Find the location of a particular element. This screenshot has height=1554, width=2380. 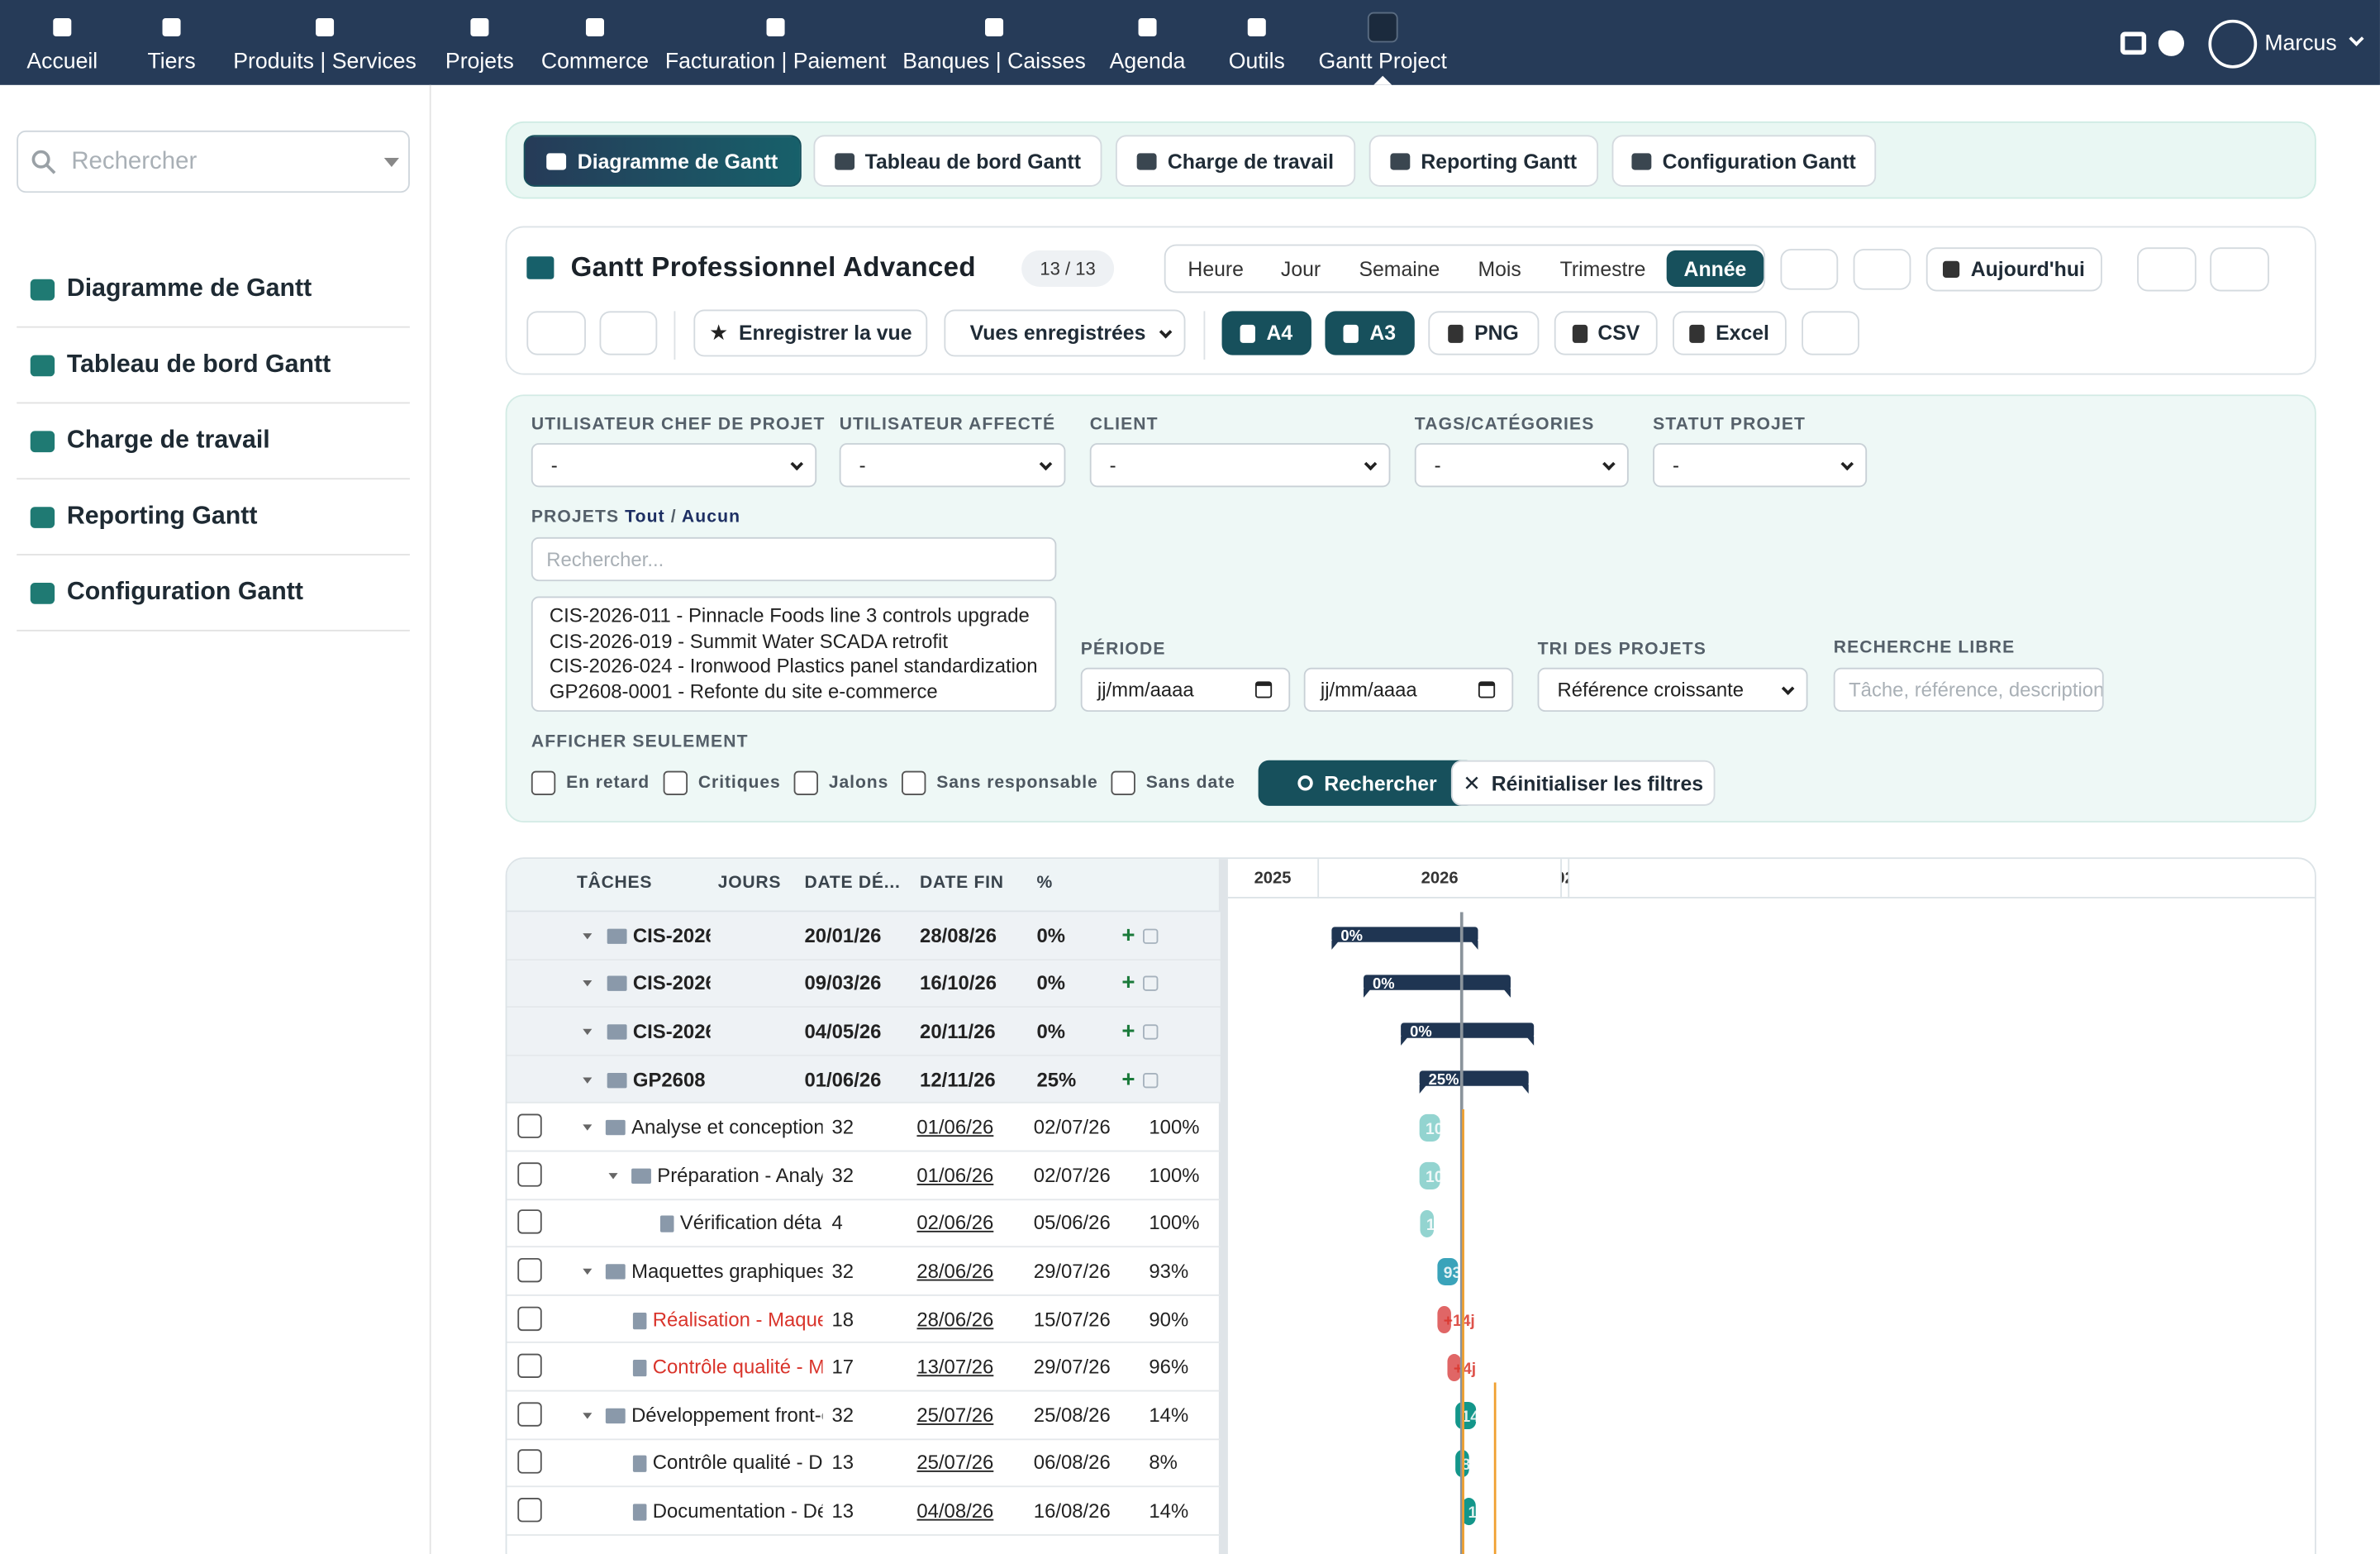

task-start: 13/07/26 is located at coordinates (955, 1367).